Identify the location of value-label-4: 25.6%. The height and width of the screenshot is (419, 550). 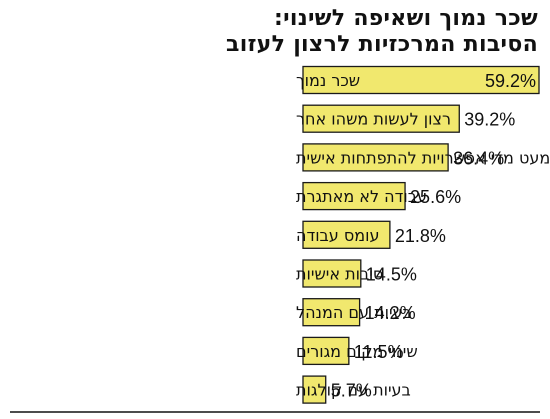
(435, 197).